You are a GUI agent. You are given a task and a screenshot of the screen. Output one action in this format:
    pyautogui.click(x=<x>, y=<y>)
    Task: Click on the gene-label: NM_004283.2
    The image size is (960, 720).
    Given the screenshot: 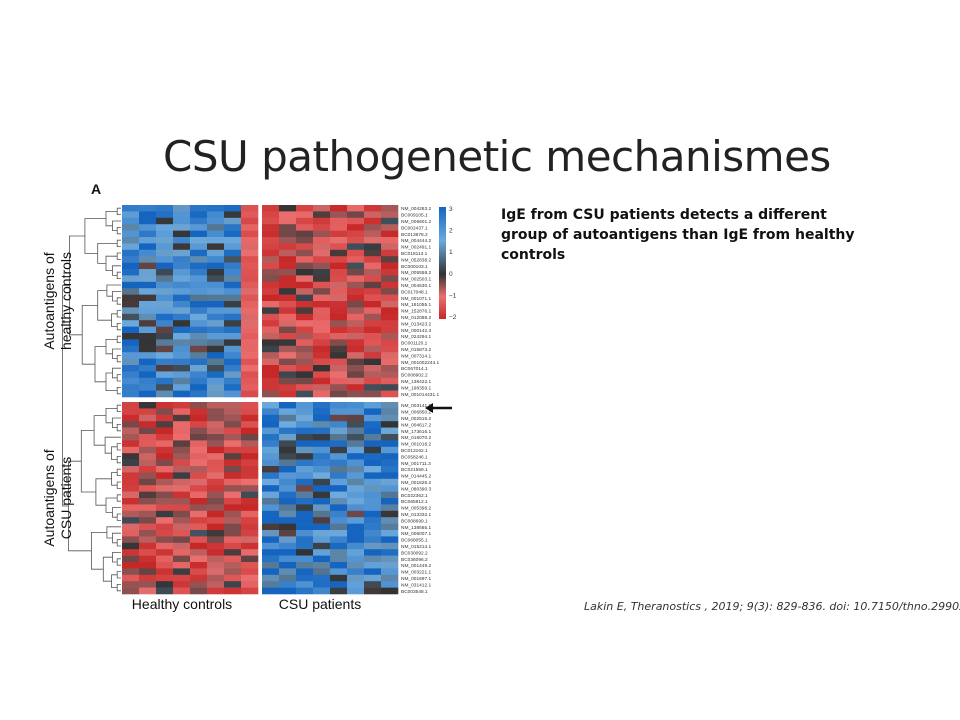 What is the action you would take?
    pyautogui.click(x=416, y=209)
    